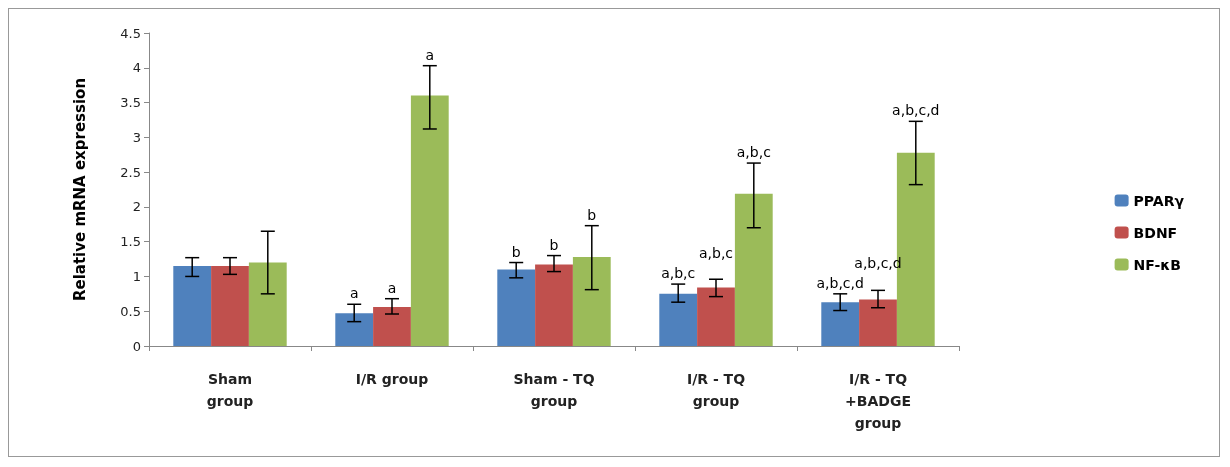 Image resolution: width=1230 pixels, height=467 pixels. What do you see at coordinates (130, 103) in the screenshot?
I see `y-tick-label: 3.5` at bounding box center [130, 103].